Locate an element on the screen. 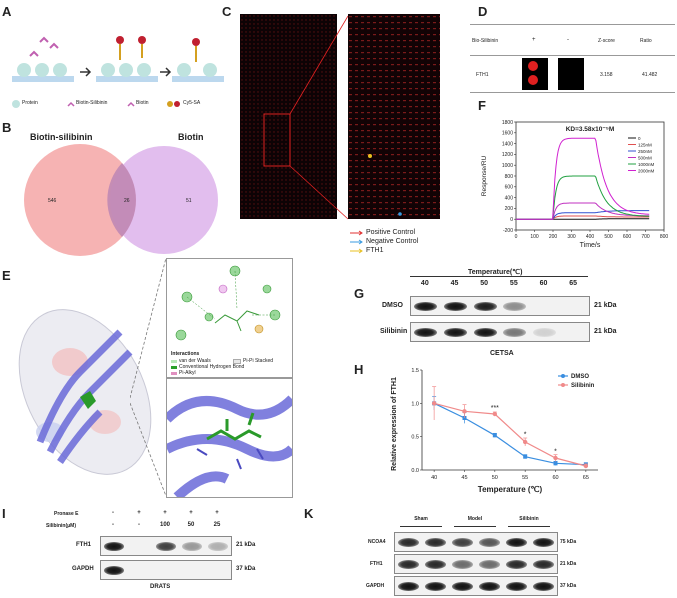  panel-c-microarray is located at coordinates (340, 119).